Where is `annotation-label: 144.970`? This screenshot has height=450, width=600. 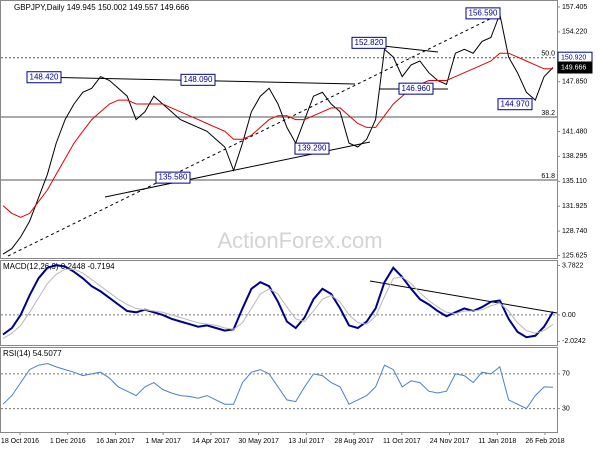
annotation-label: 144.970 is located at coordinates (515, 103).